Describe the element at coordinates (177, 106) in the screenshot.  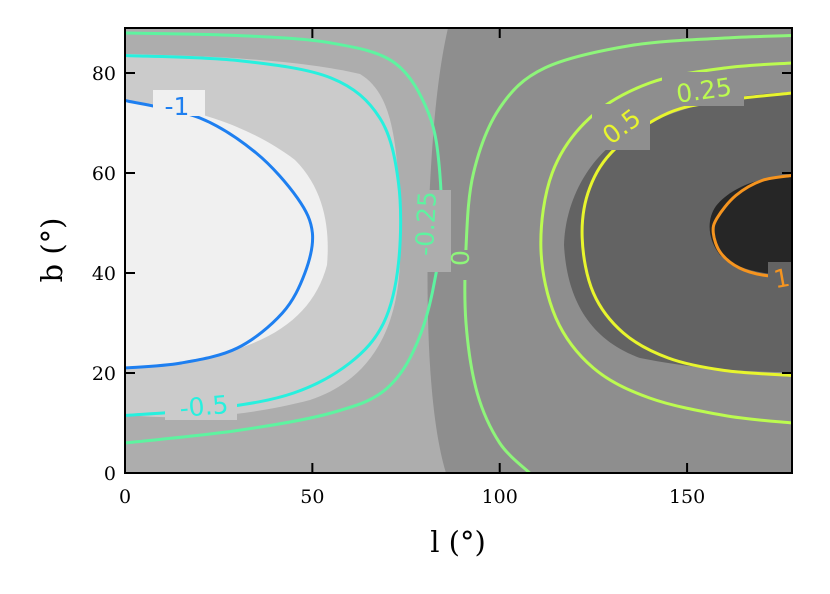
I see `contour-label-minus-1: -1` at that location.